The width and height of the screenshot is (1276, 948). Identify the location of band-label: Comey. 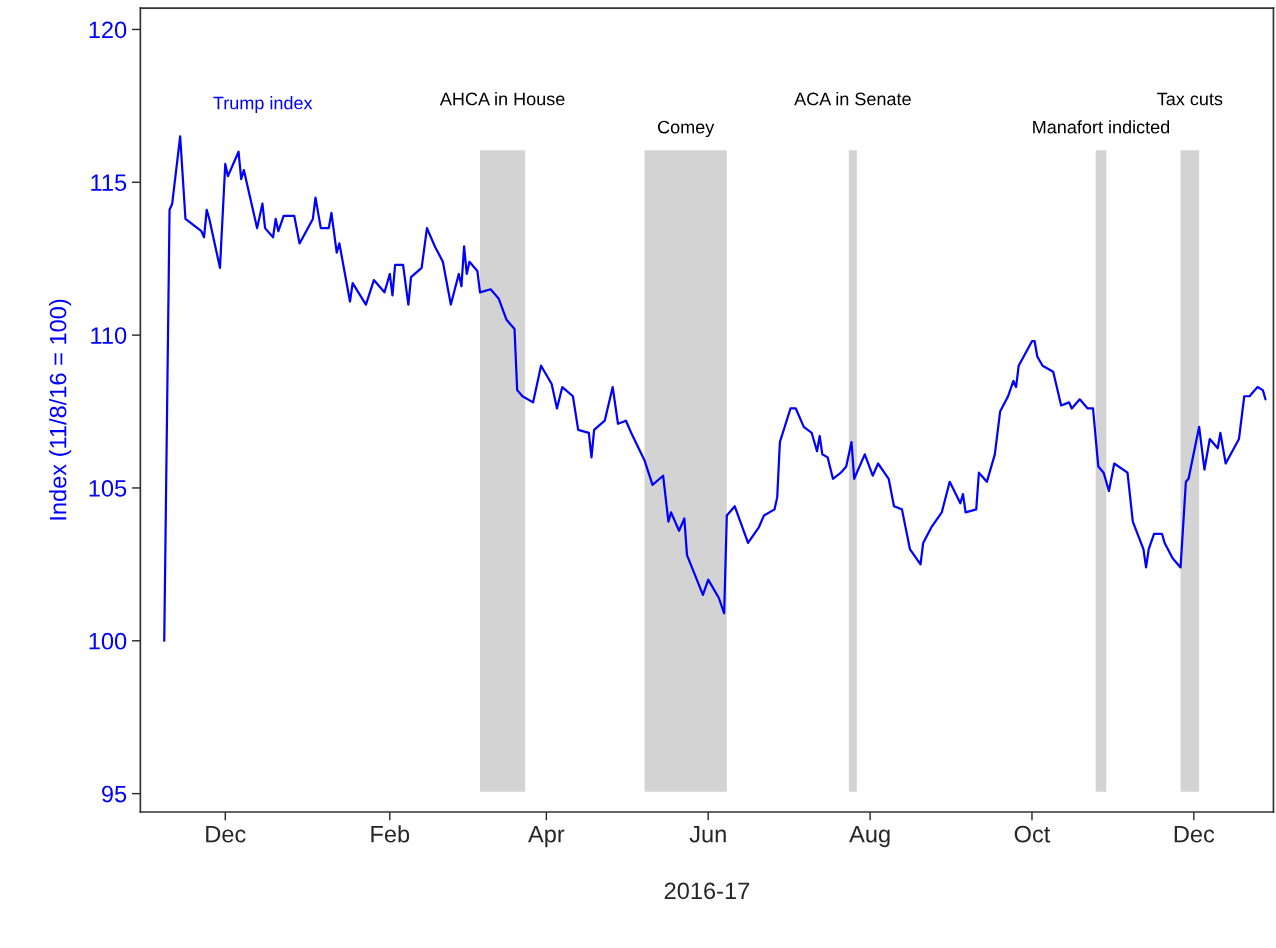
(686, 129).